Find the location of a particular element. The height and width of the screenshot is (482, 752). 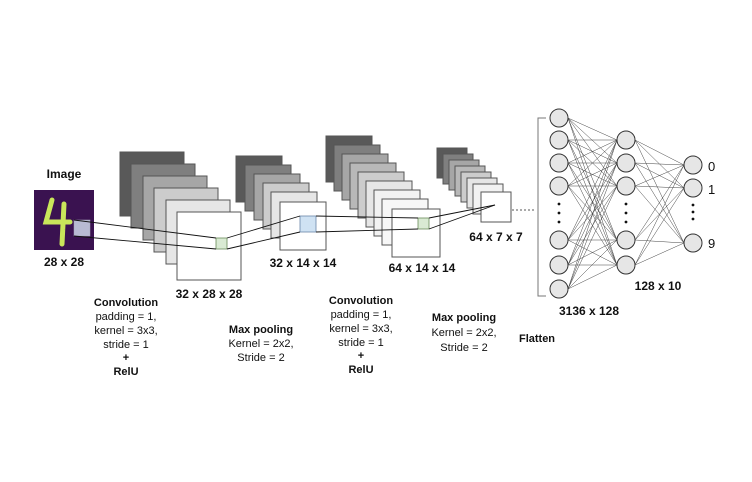

dense-layers is located at coordinates (626, 203).